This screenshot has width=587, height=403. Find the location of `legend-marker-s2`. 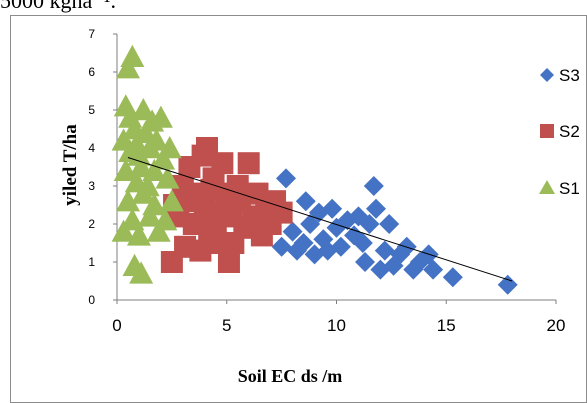

legend-marker-s2 is located at coordinates (547, 131).